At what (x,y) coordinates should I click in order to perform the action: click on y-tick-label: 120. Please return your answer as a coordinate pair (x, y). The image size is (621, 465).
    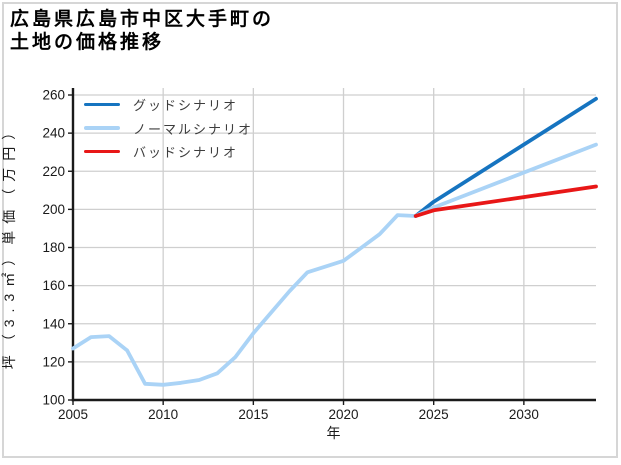
    Looking at the image, I should click on (53, 361).